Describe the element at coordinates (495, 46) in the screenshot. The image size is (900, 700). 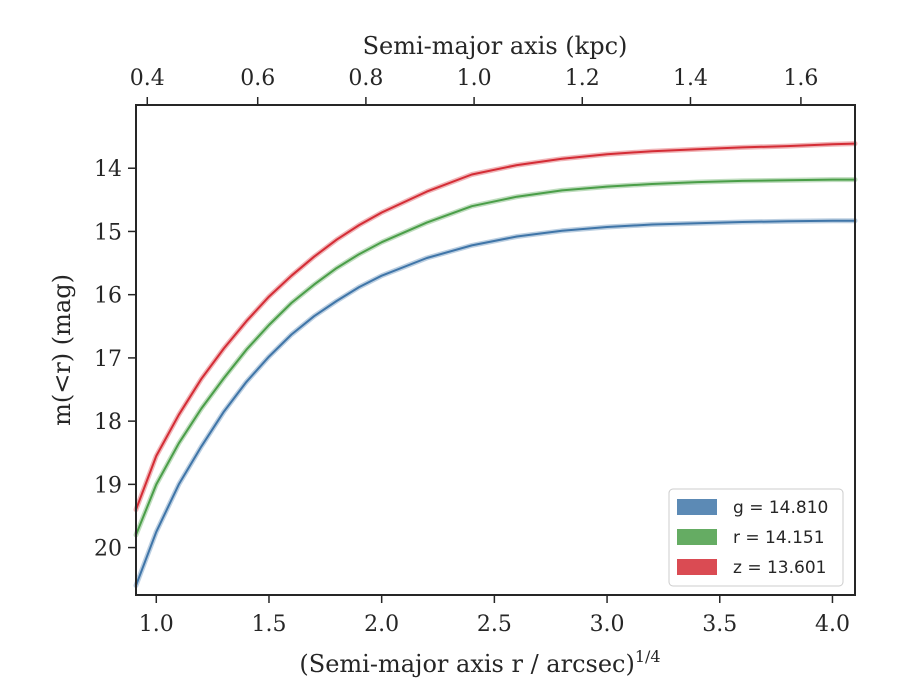
I see `top-x-axis-label: Semi-major axis (kpc)` at that location.